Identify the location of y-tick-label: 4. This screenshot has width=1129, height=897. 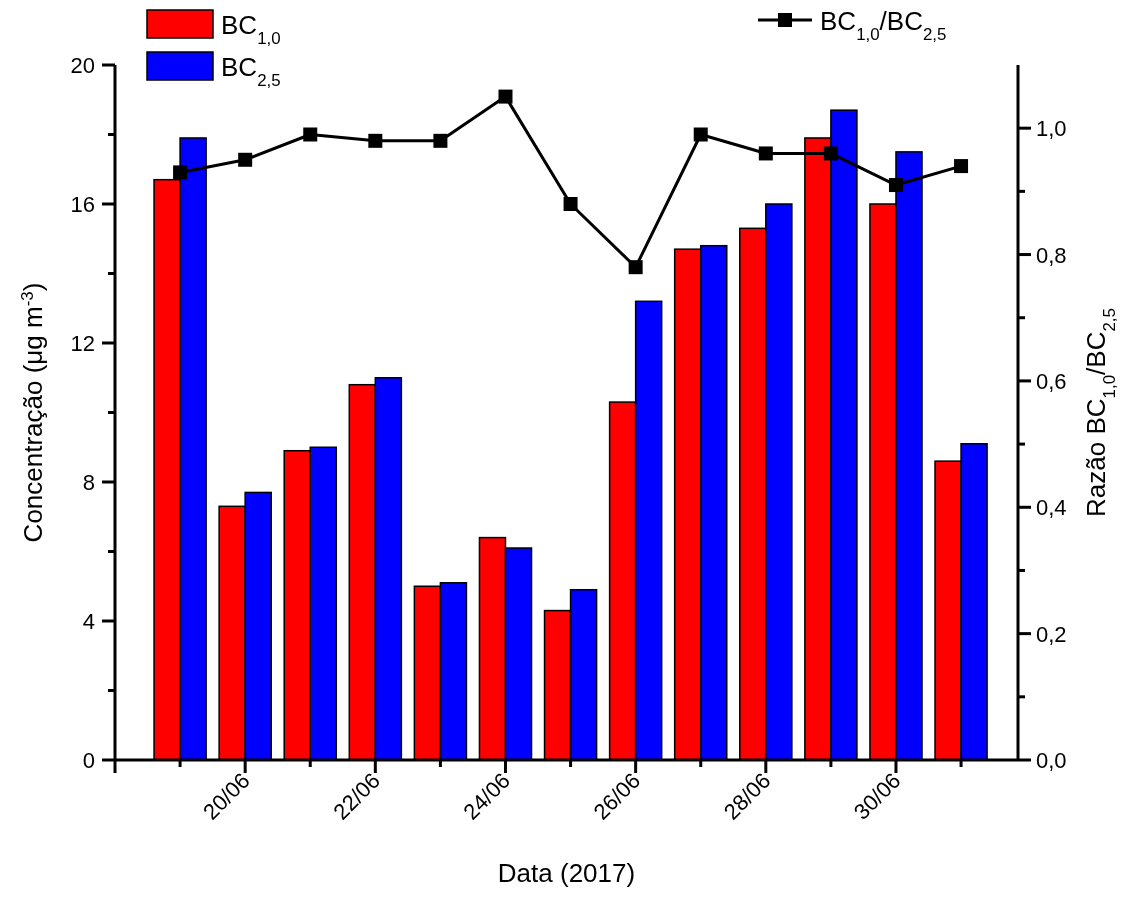
(88, 621).